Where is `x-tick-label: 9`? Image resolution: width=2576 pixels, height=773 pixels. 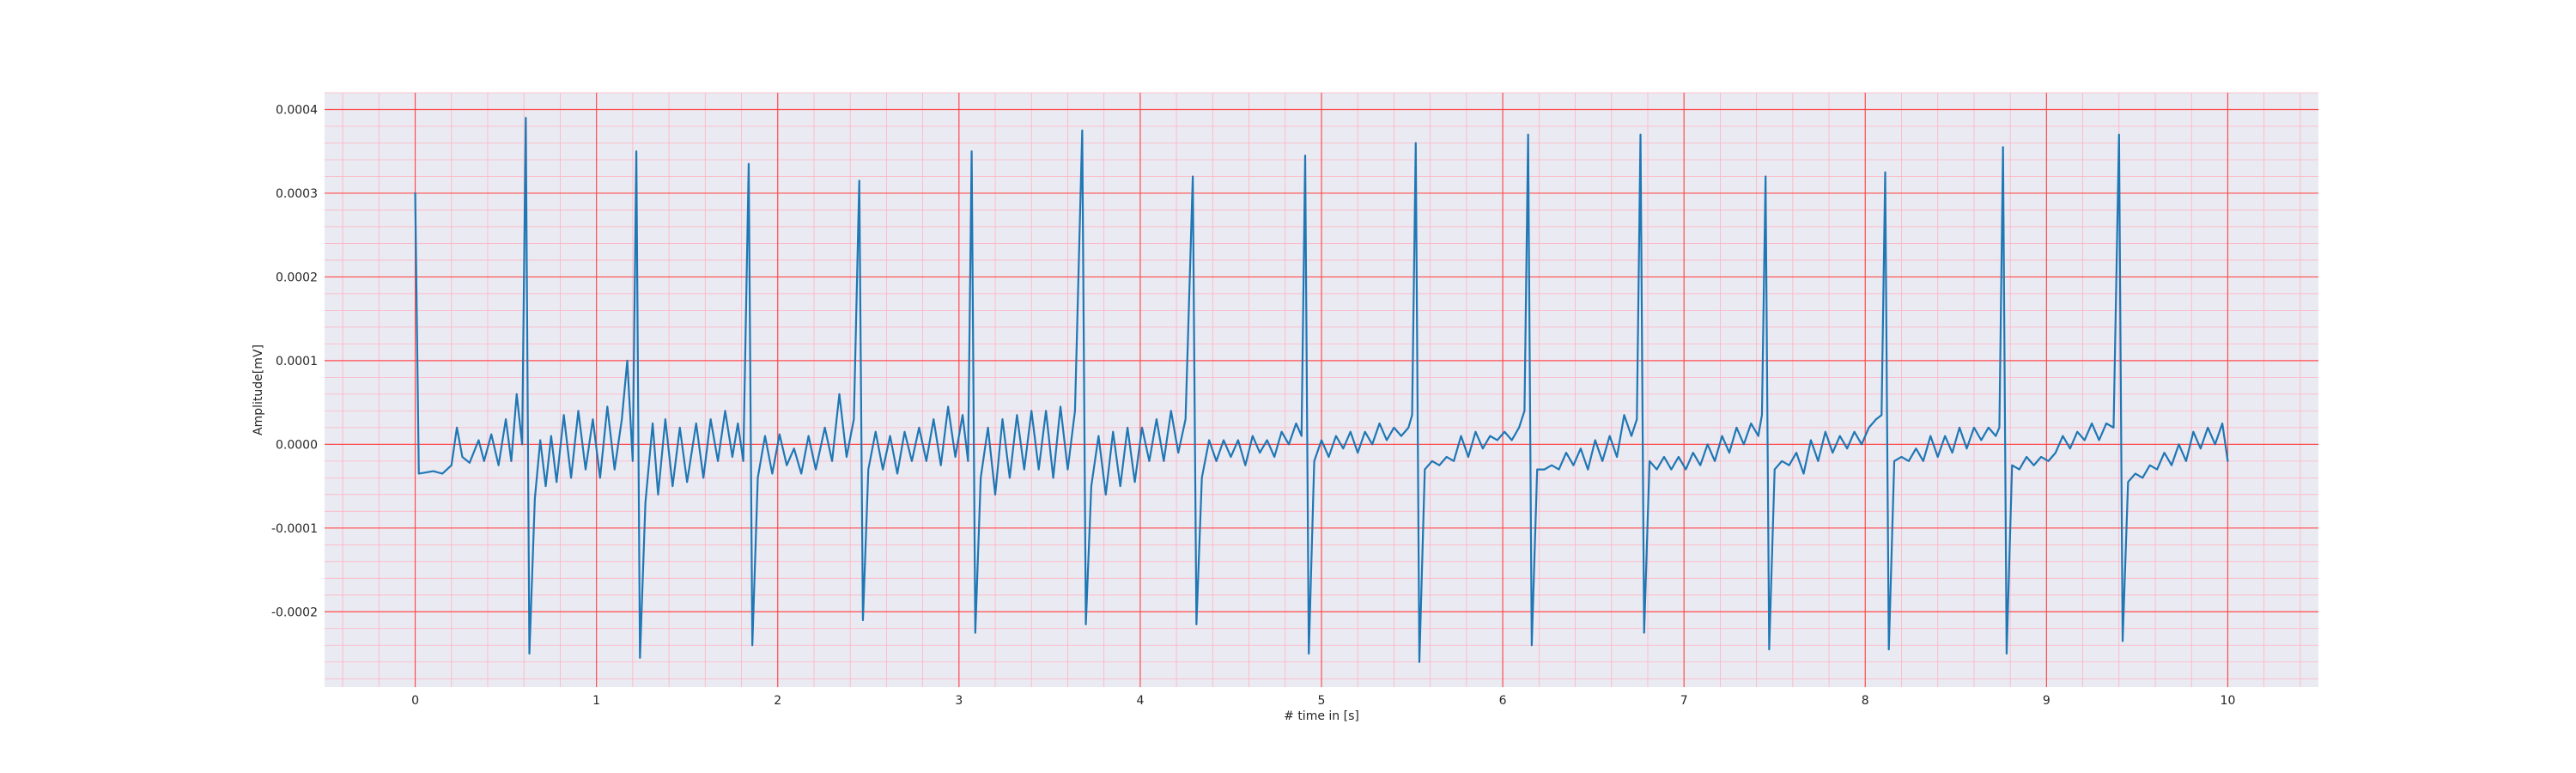
x-tick-label: 9 is located at coordinates (2047, 701).